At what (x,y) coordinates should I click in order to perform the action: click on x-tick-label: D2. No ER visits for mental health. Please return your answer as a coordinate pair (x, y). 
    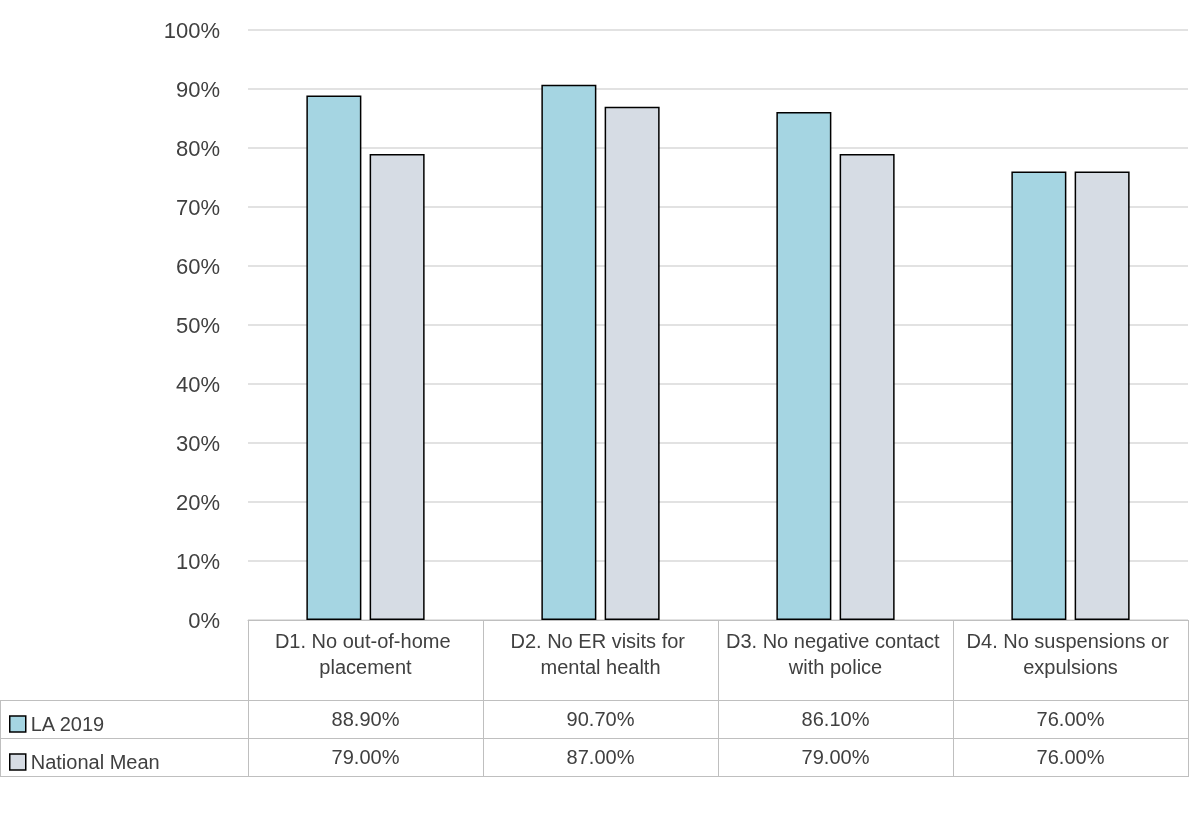
    Looking at the image, I should click on (600, 654).